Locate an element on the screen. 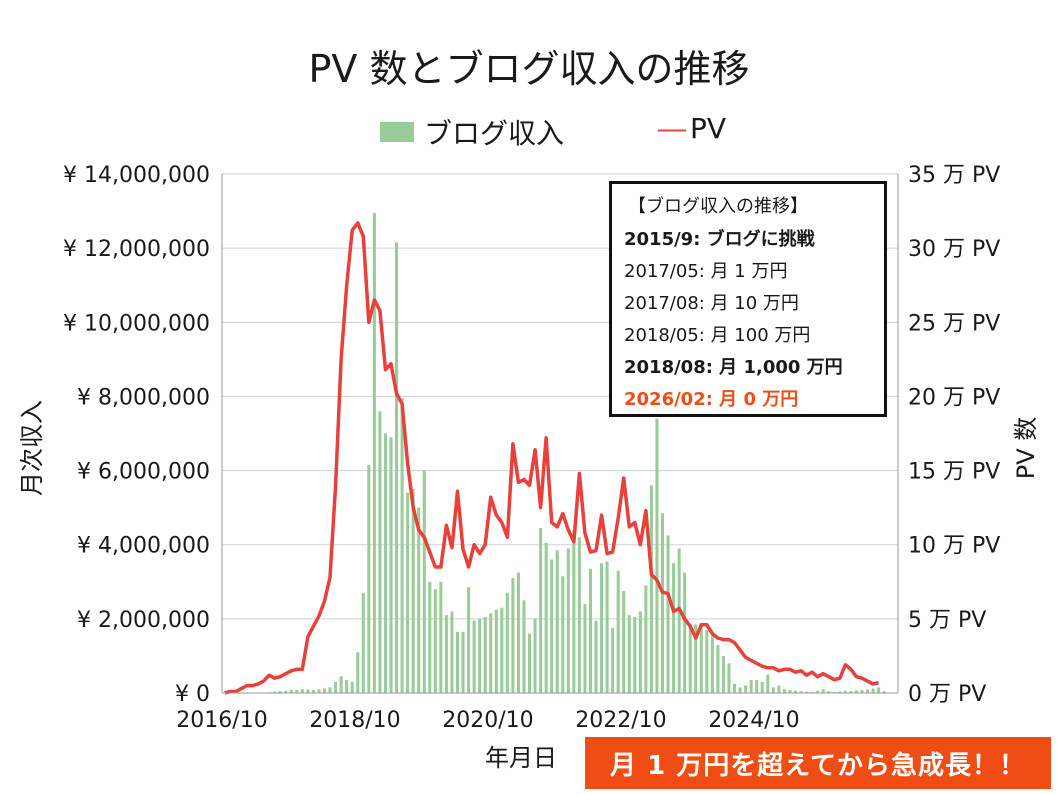  milestone-10man: 2017/08: 月 10 万円 is located at coordinates (711, 303).